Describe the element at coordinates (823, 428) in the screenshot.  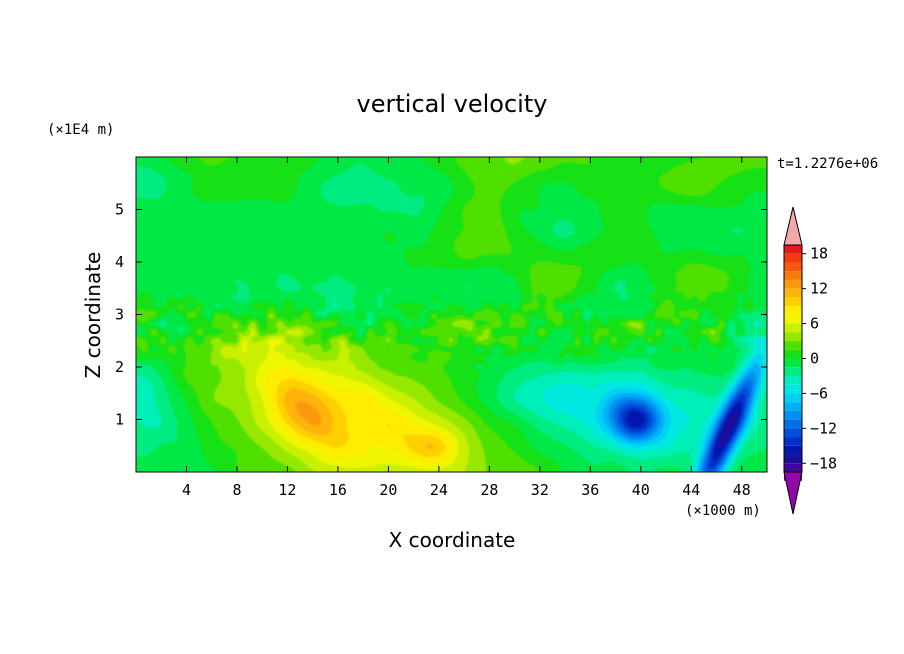
I see `colorbar-label: −12` at that location.